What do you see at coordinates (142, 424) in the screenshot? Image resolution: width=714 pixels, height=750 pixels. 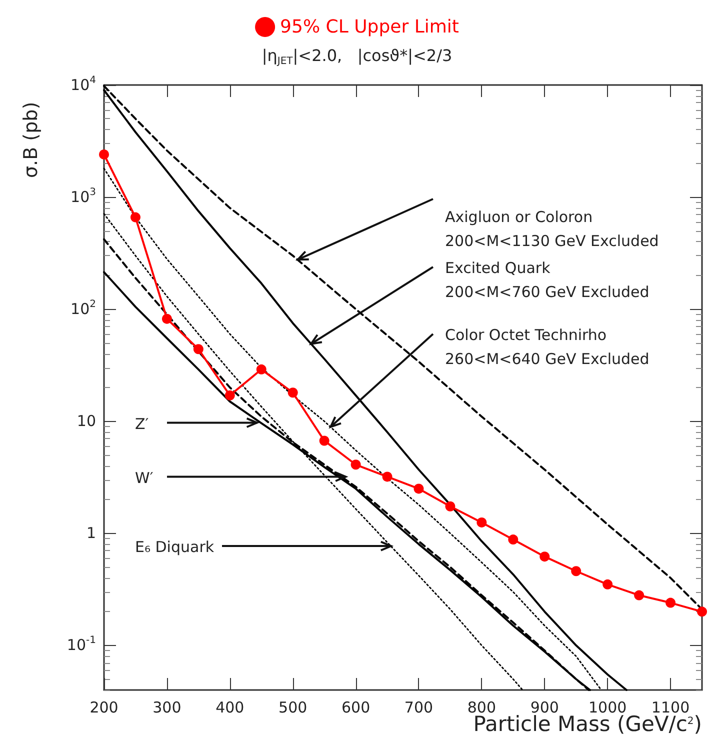 I see `annotation: Z′` at bounding box center [142, 424].